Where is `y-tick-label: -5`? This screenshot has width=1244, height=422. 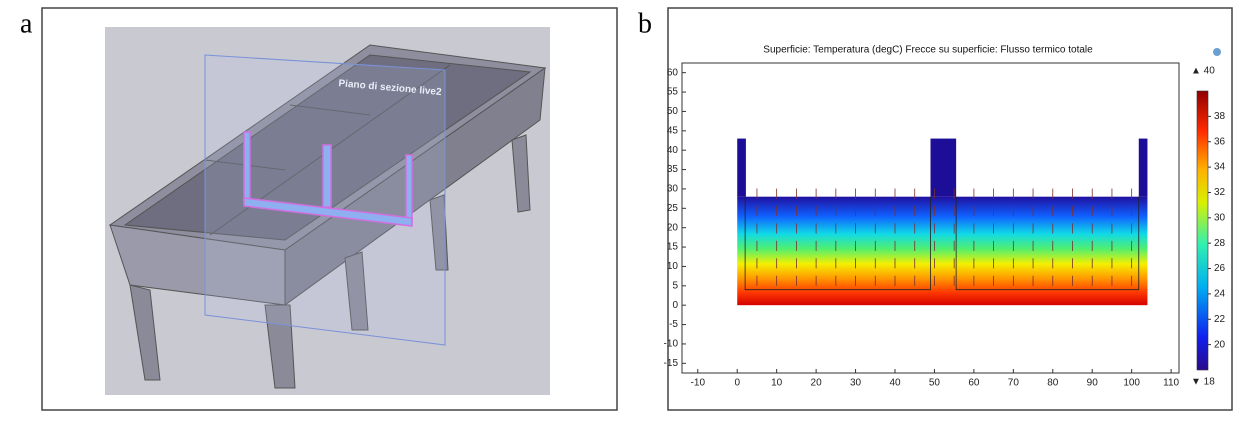 y-tick-label: -5 is located at coordinates (673, 324).